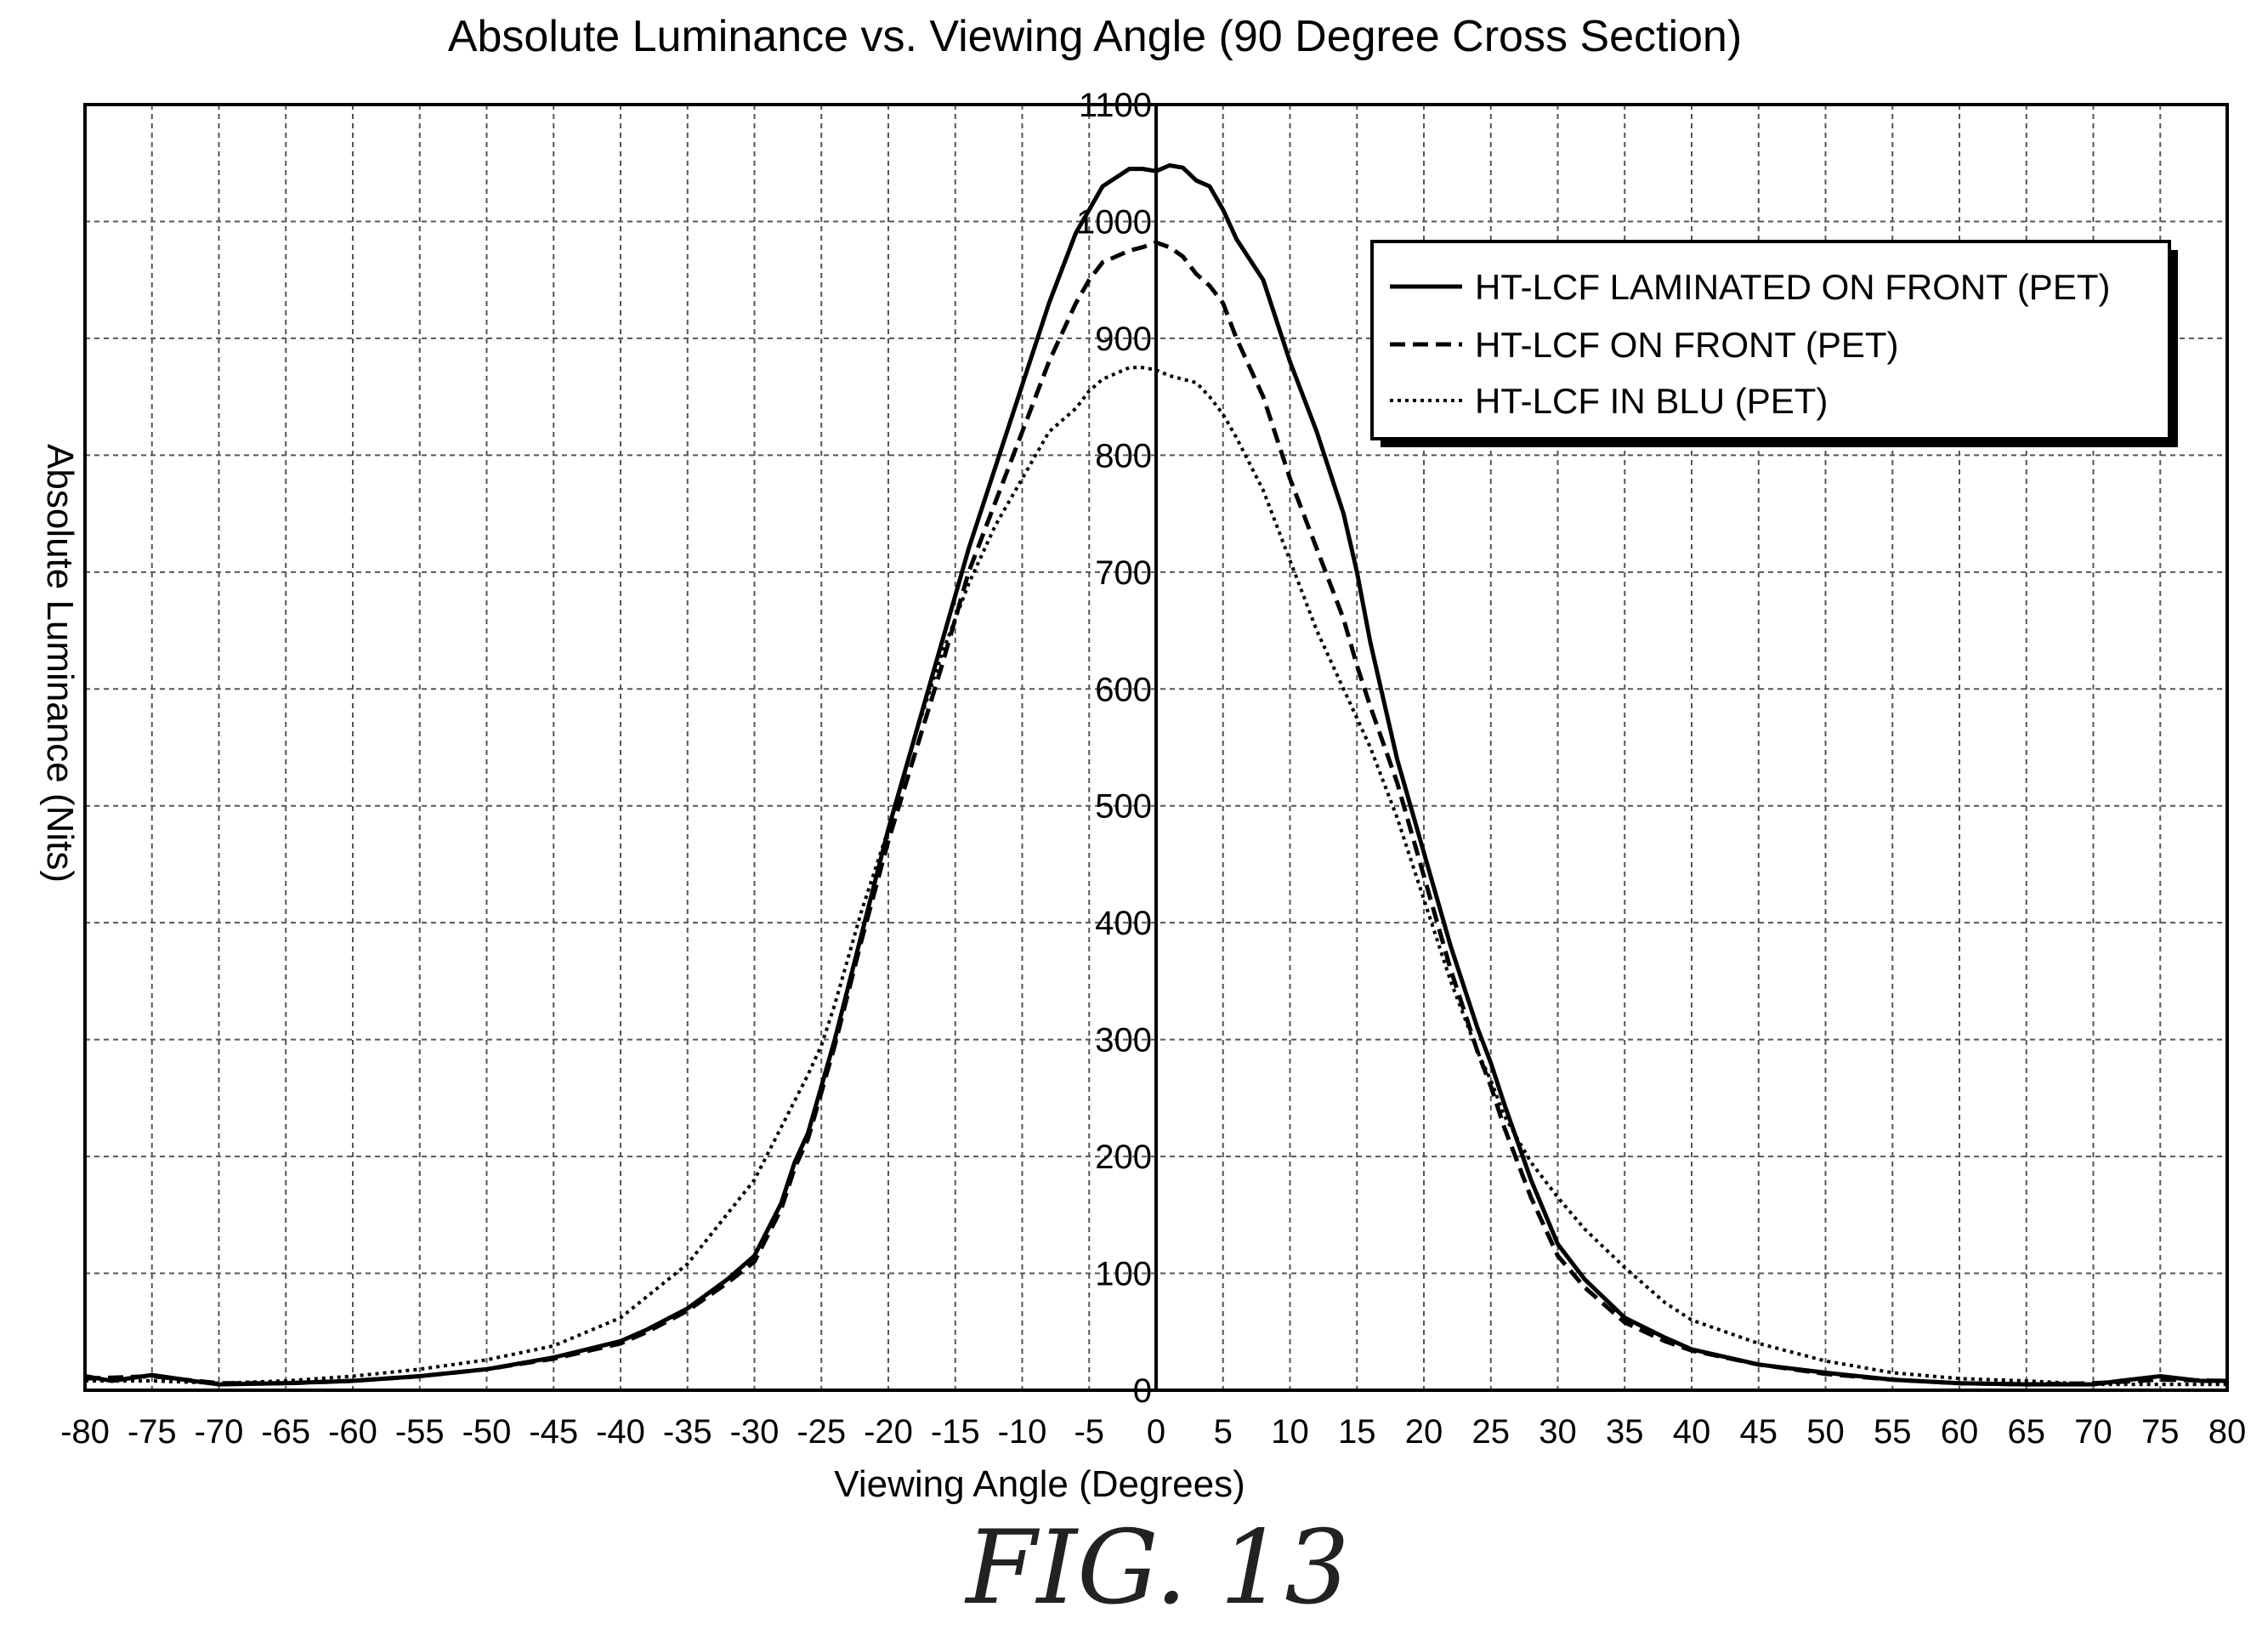  What do you see at coordinates (1759, 1432) in the screenshot?
I see `x-tick-label: 45` at bounding box center [1759, 1432].